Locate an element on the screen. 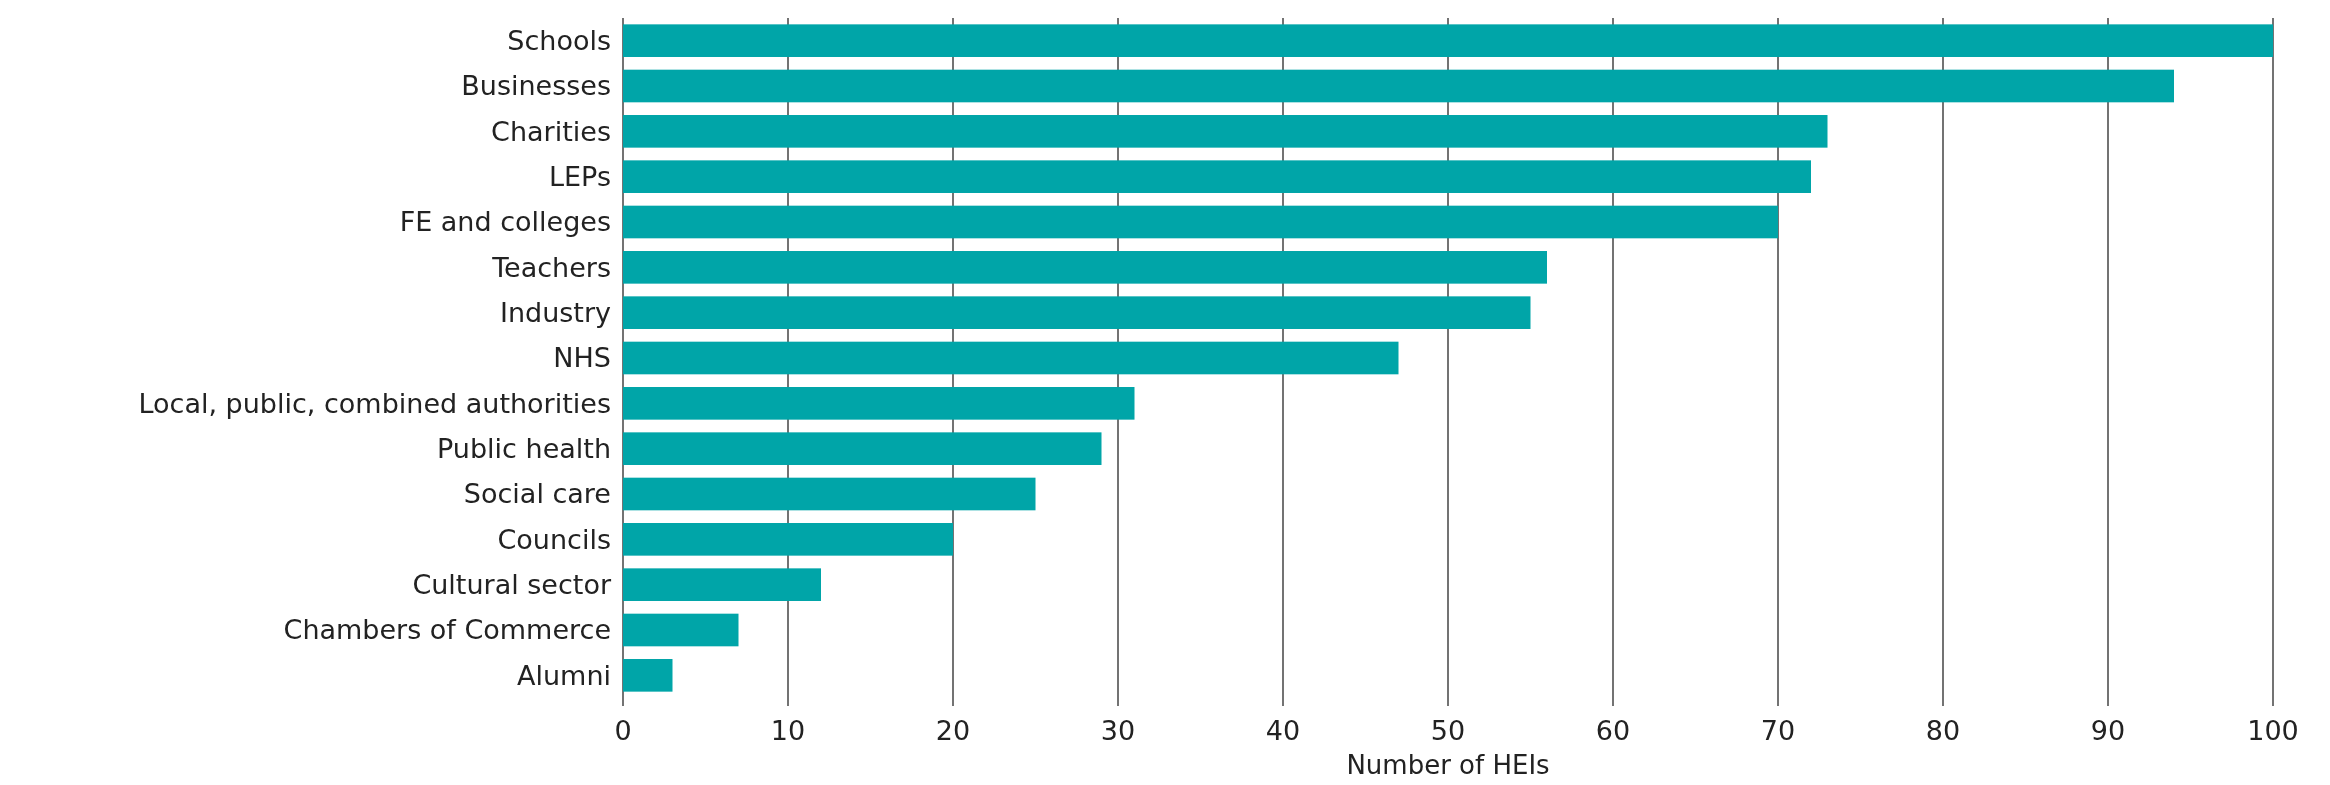  y-tick-label: Industry is located at coordinates (555, 313).